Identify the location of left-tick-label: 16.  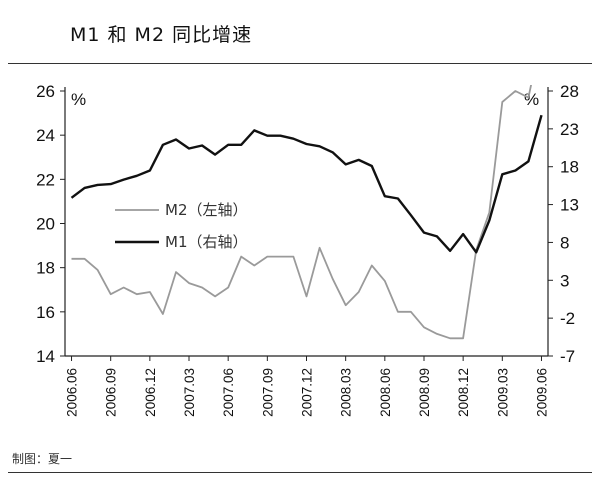
(45, 312).